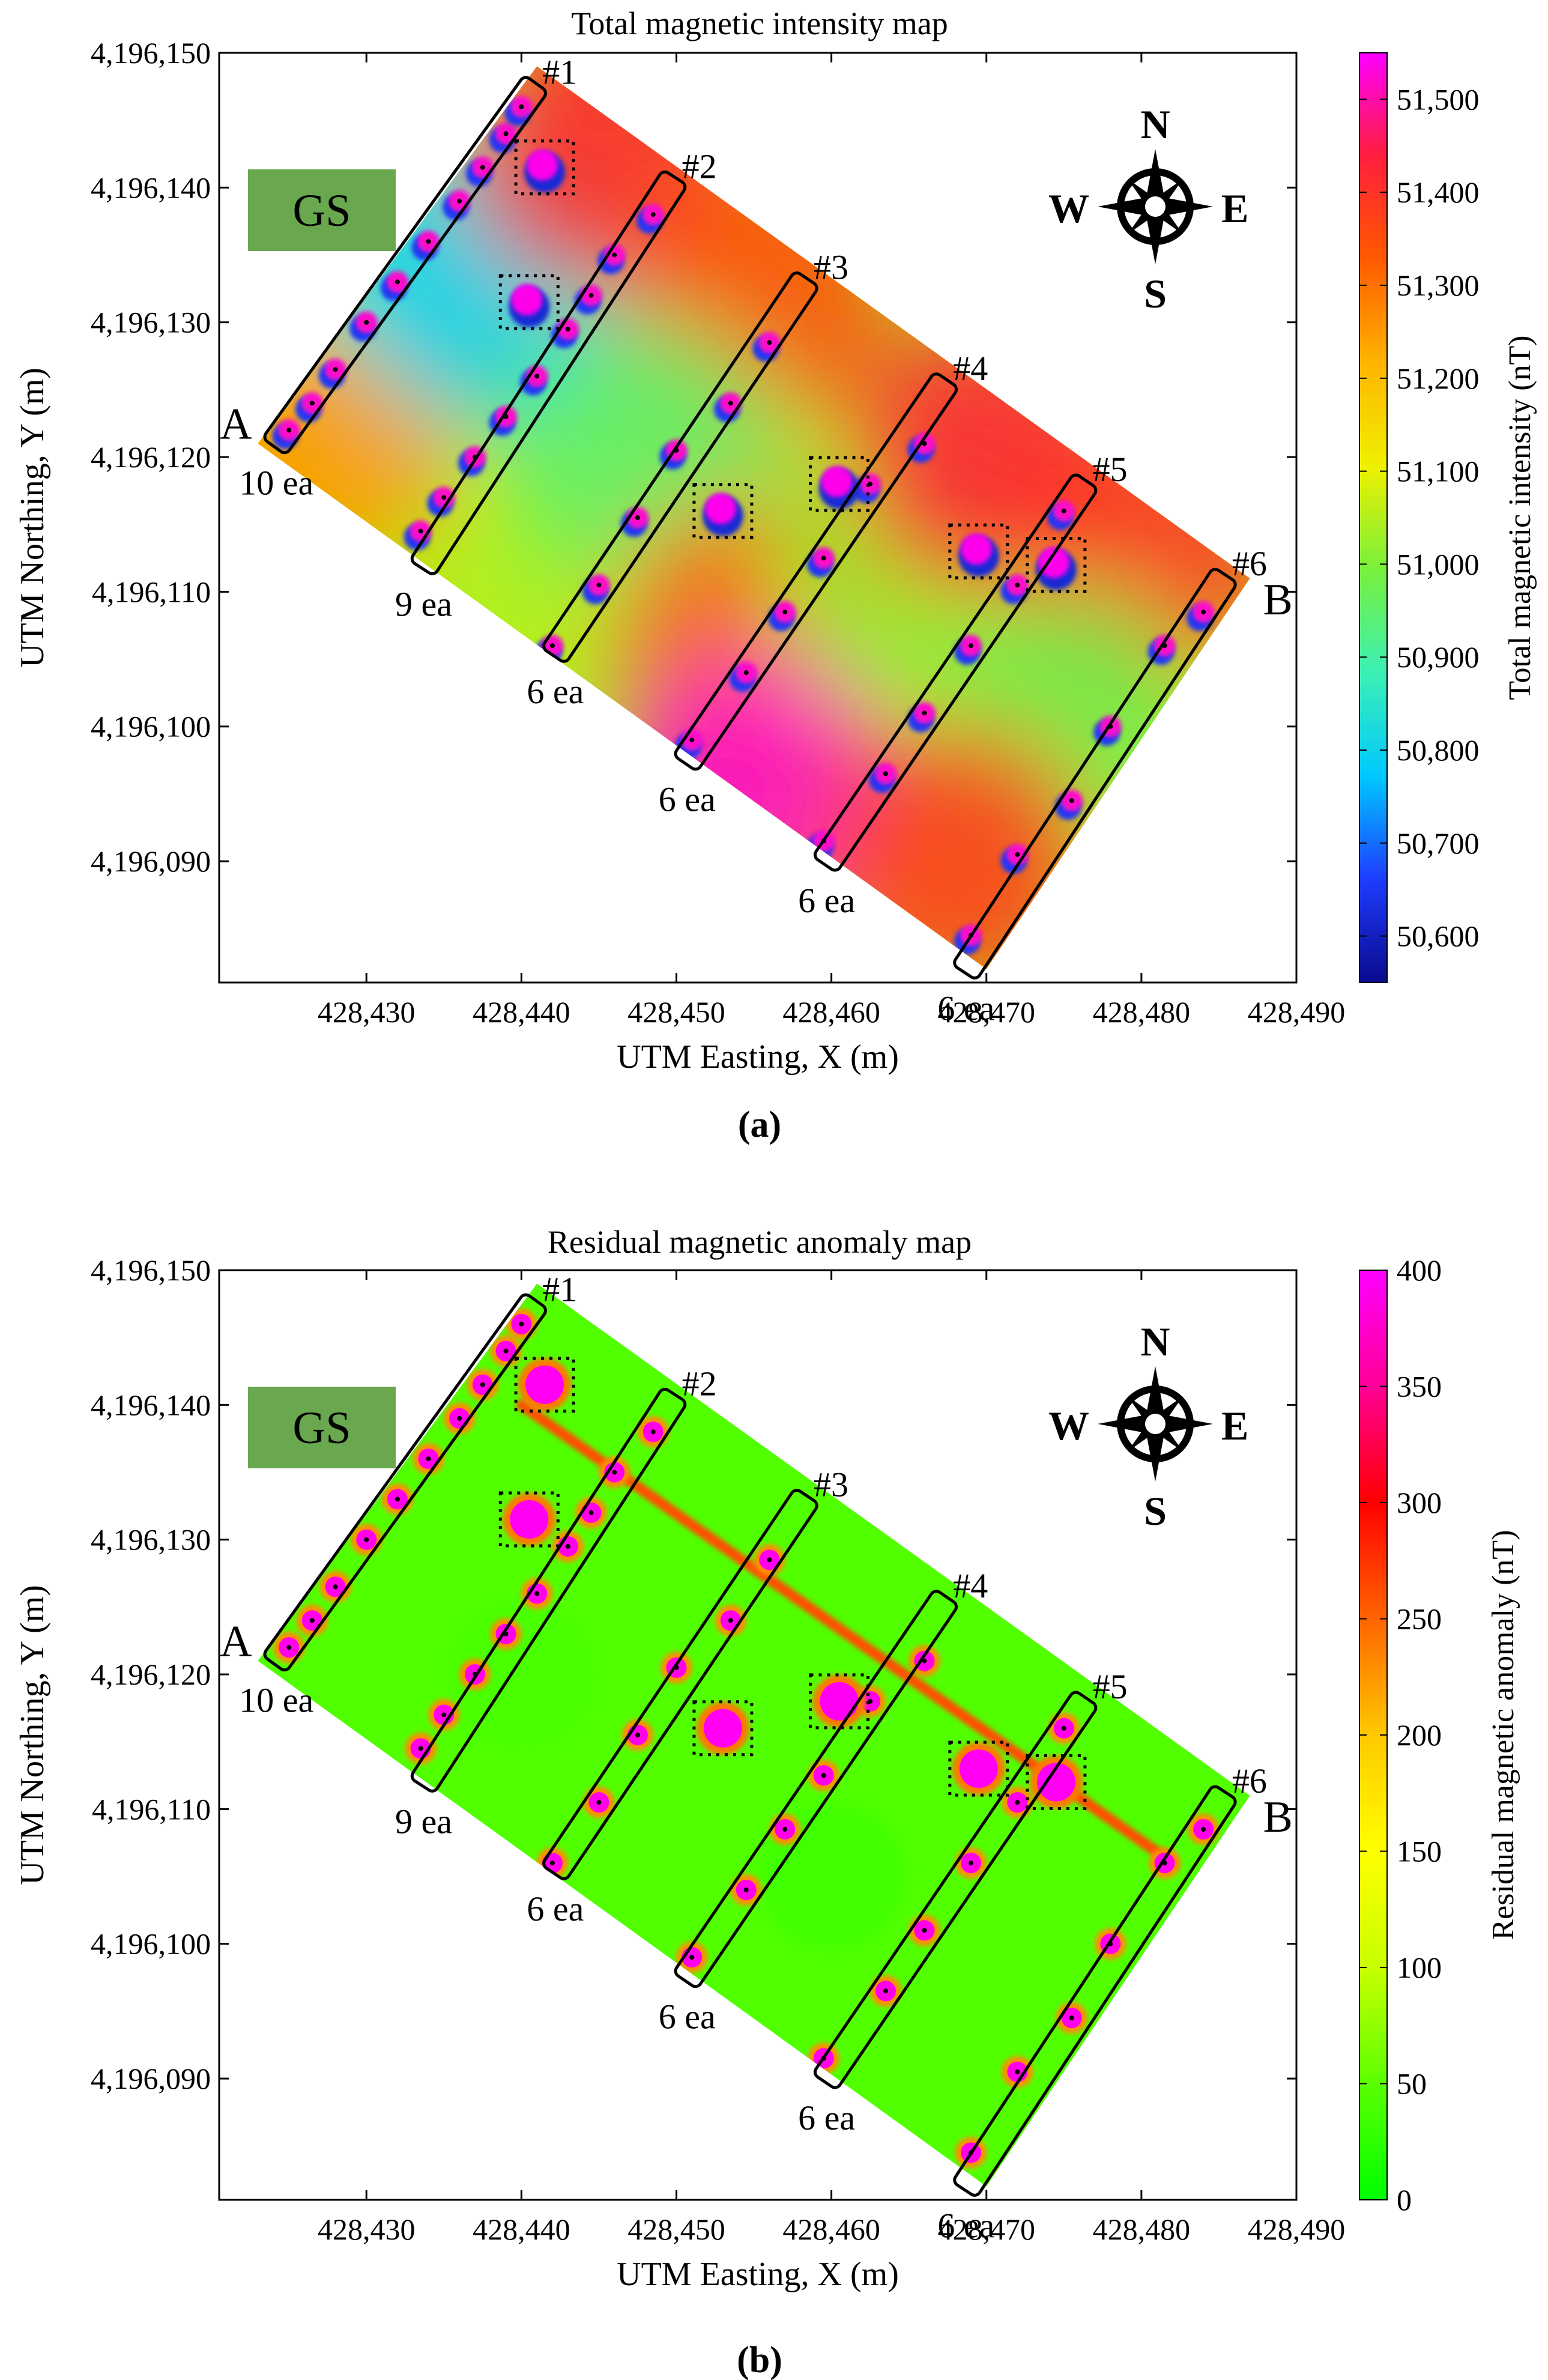  What do you see at coordinates (986, 1012) in the screenshot?
I see `x-tick-label: 428,470` at bounding box center [986, 1012].